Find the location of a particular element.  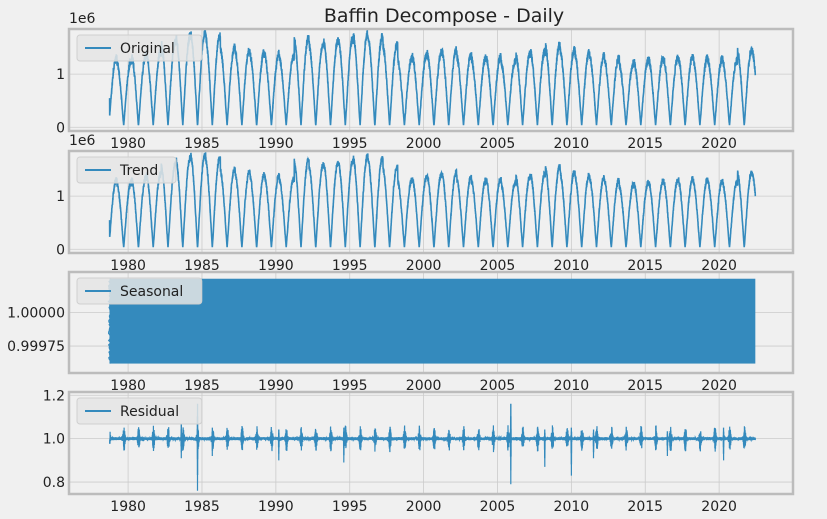

legend: Seasonal is located at coordinates (139, 291).